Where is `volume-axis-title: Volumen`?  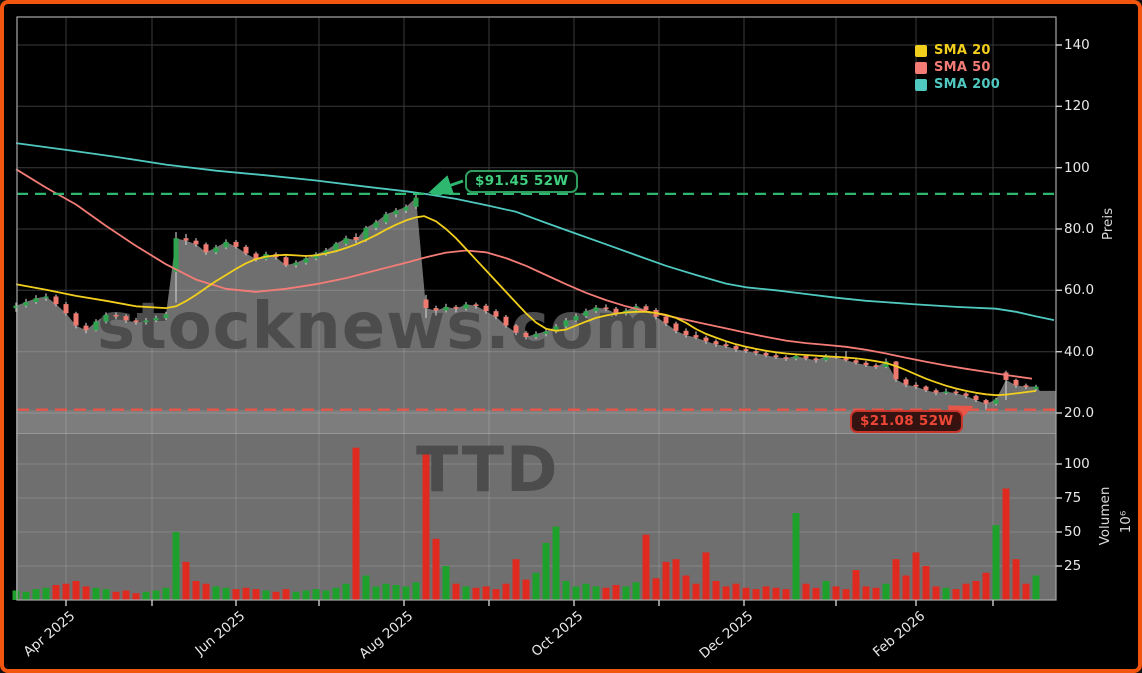
volume-axis-title: Volumen is located at coordinates (1105, 516).